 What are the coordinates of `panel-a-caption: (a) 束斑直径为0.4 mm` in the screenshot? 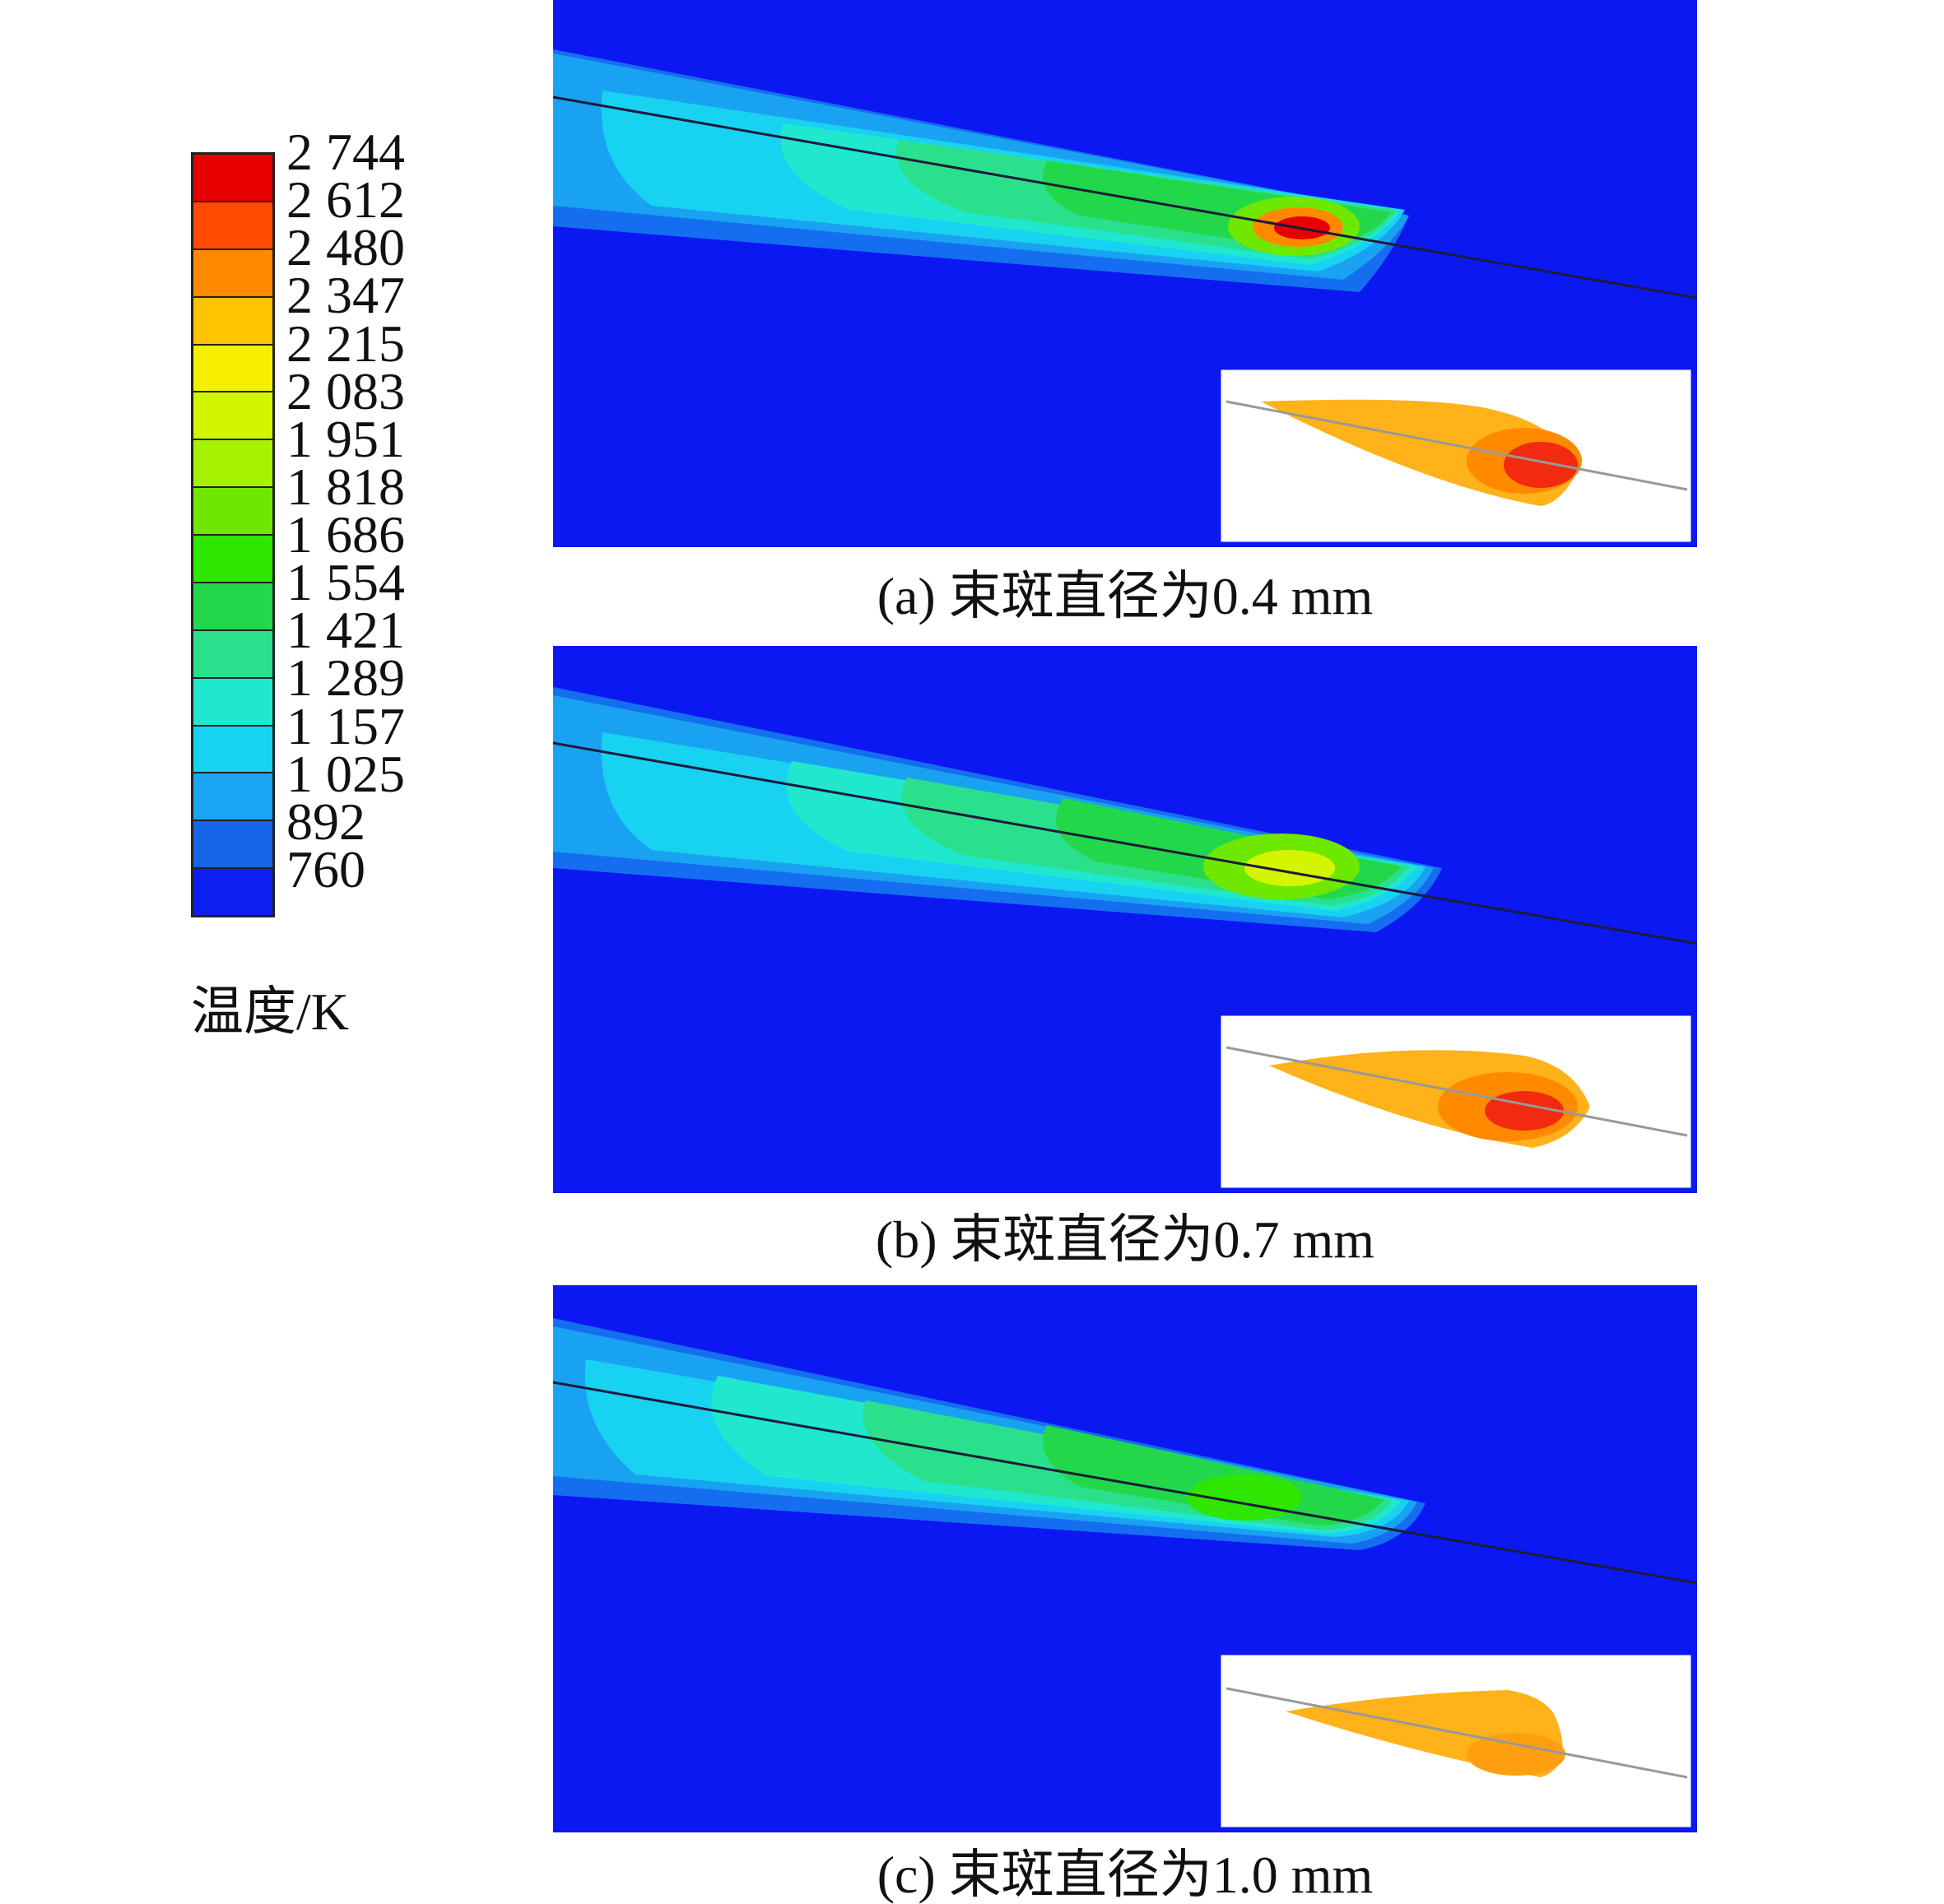 It's located at (1125, 596).